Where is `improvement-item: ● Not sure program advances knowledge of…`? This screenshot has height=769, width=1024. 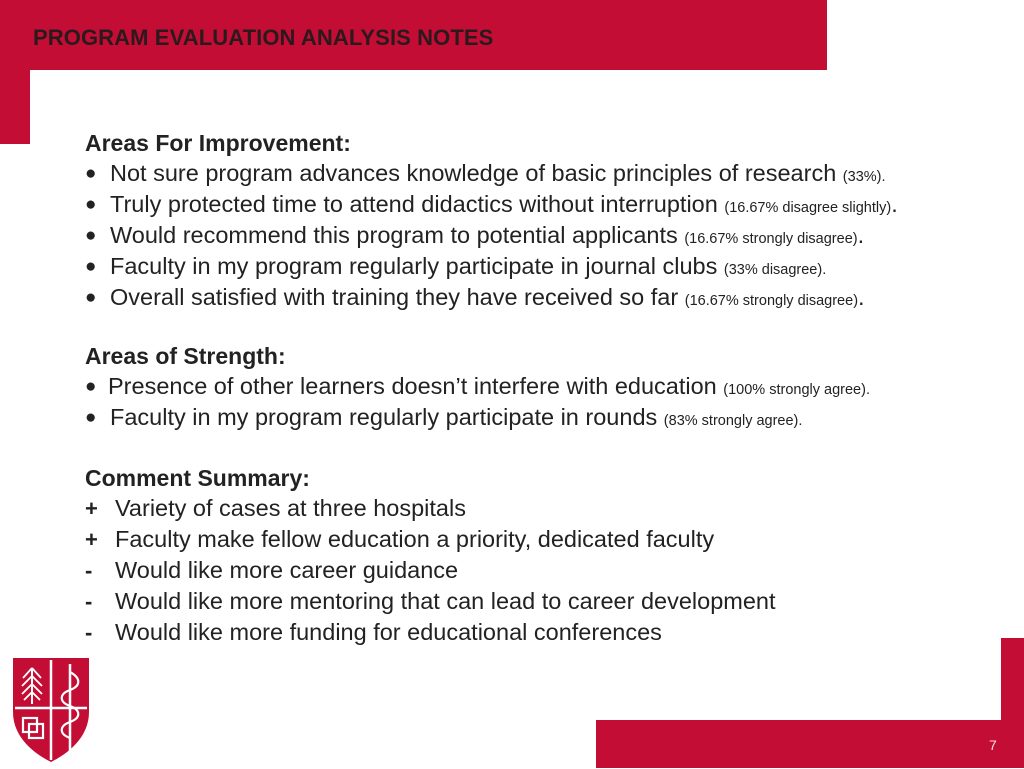 improvement-item: ● Not sure program advances knowledge of… is located at coordinates (545, 173).